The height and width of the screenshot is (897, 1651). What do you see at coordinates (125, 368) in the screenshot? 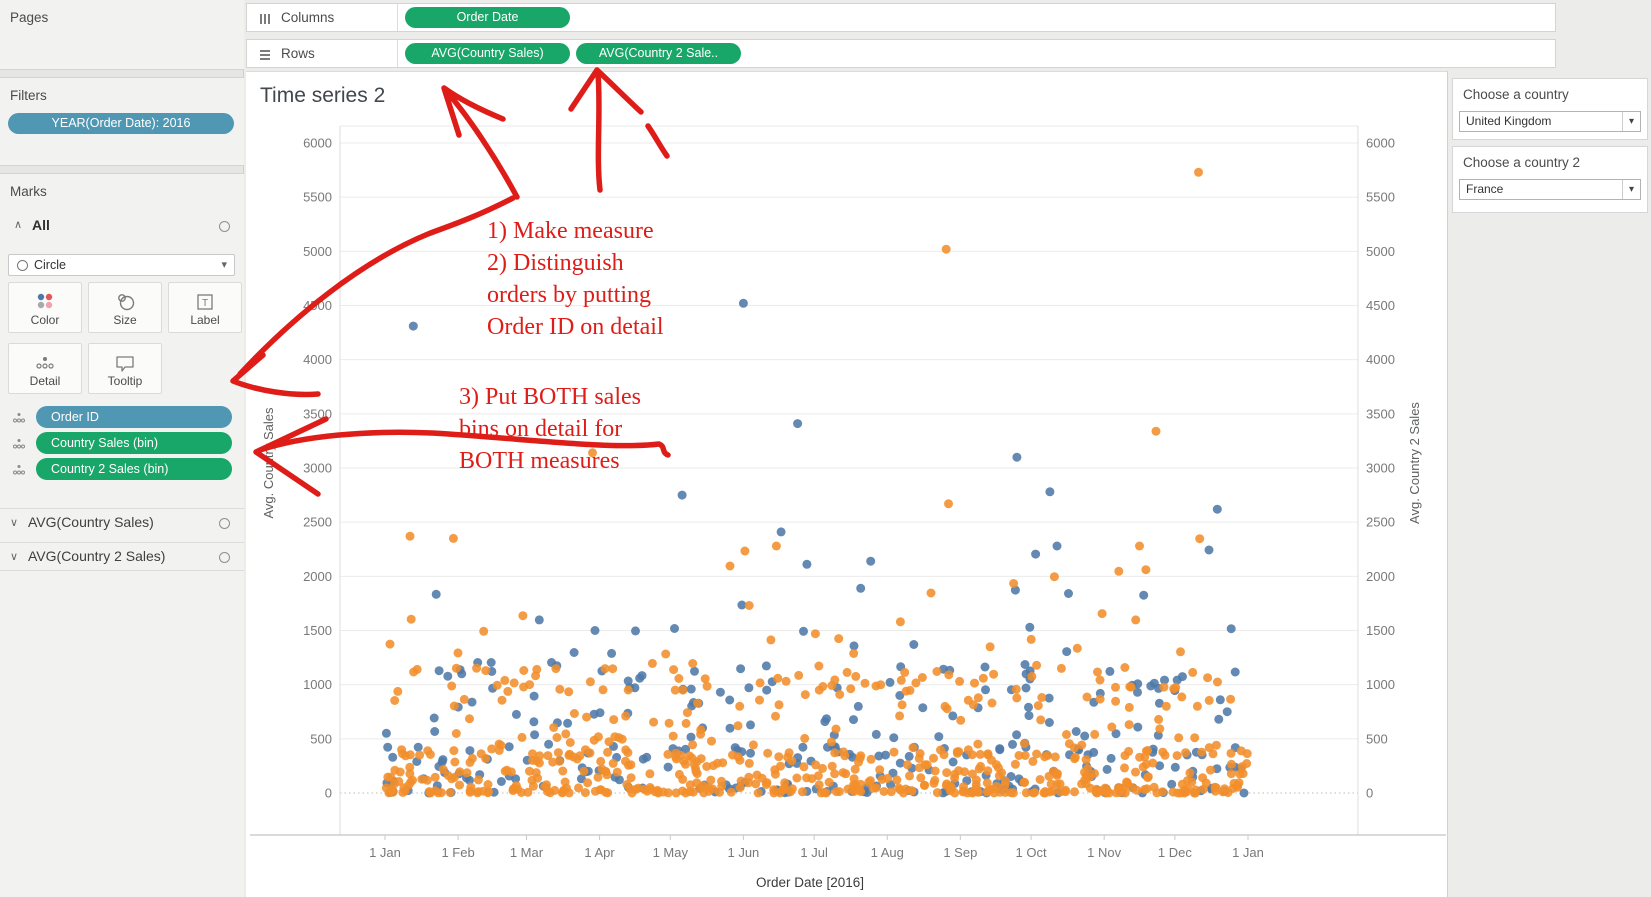
I see `tooltip-button: Tooltip` at bounding box center [125, 368].